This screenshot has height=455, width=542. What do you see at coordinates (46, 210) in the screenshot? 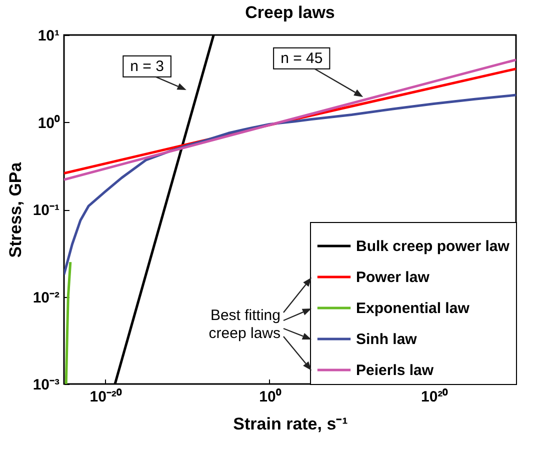
I see `y-tick-label: 10⁻¹` at bounding box center [46, 210].